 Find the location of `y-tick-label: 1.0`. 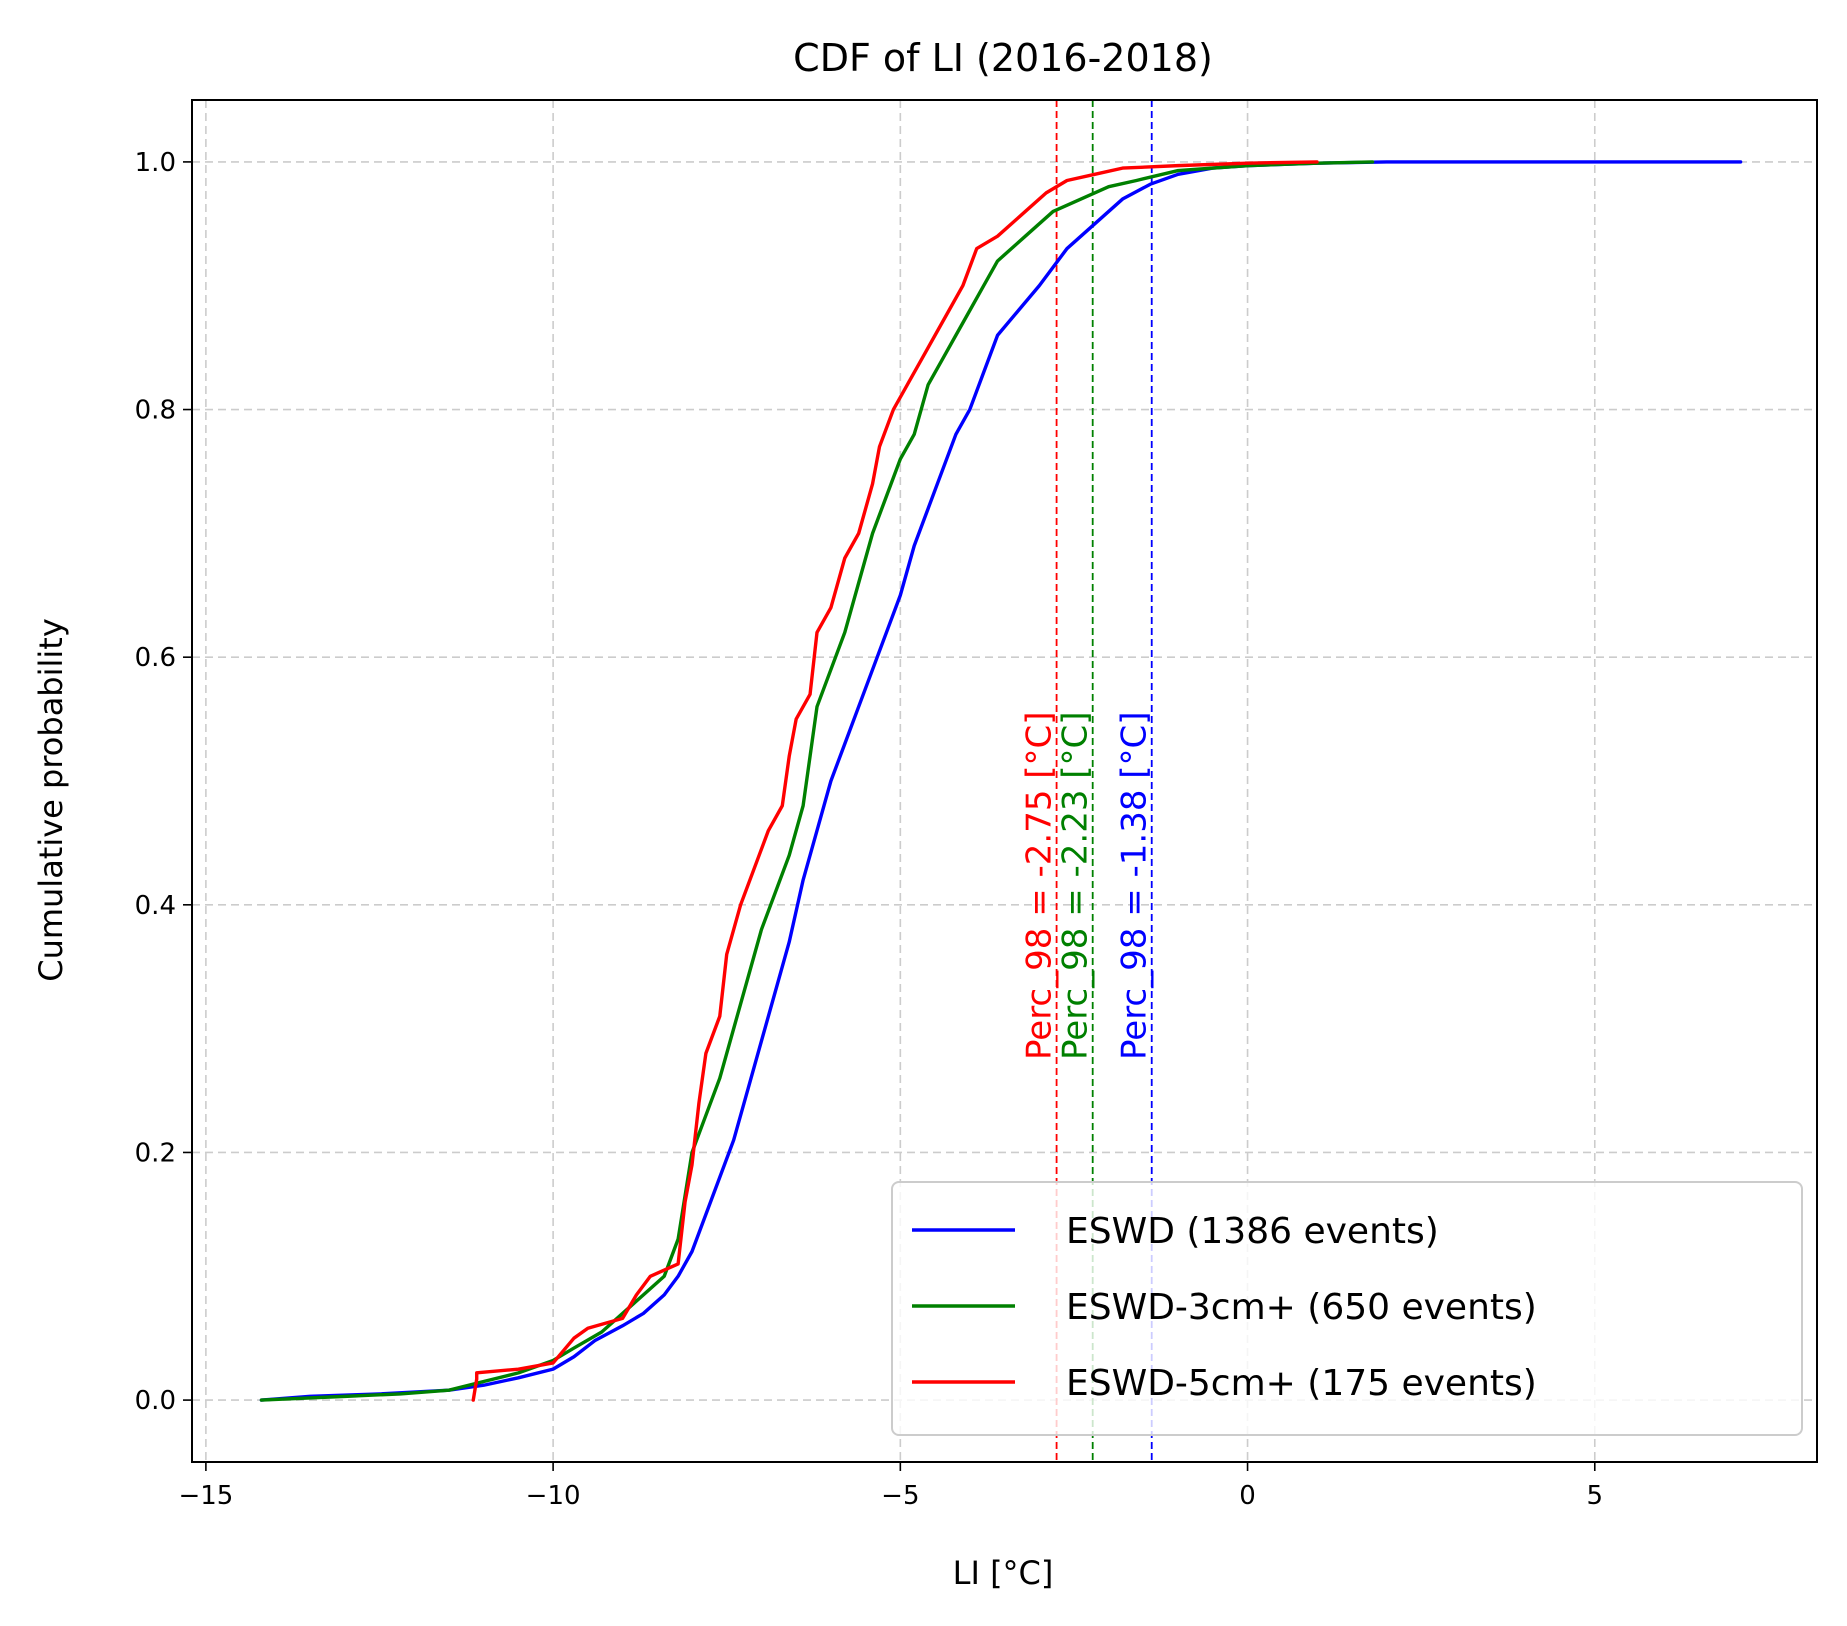

y-tick-label: 1.0 is located at coordinates (155, 163).